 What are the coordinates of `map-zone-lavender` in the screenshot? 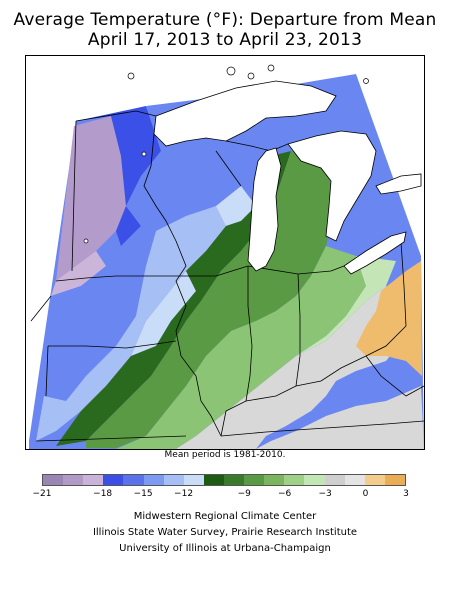 It's located at (91, 198).